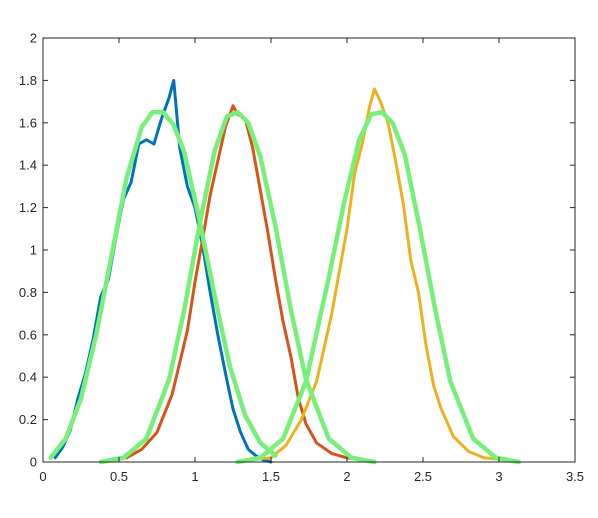 The image size is (598, 518). What do you see at coordinates (28, 419) in the screenshot?
I see `y-tick-label: 0.2` at bounding box center [28, 419].